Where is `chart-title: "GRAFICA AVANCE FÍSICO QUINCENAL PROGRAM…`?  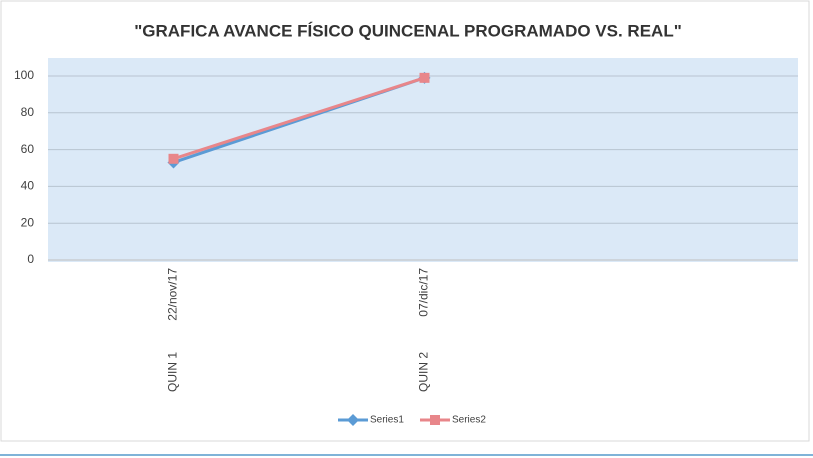
chart-title: "GRAFICA AVANCE FÍSICO QUINCENAL PROGRAM… is located at coordinates (408, 30).